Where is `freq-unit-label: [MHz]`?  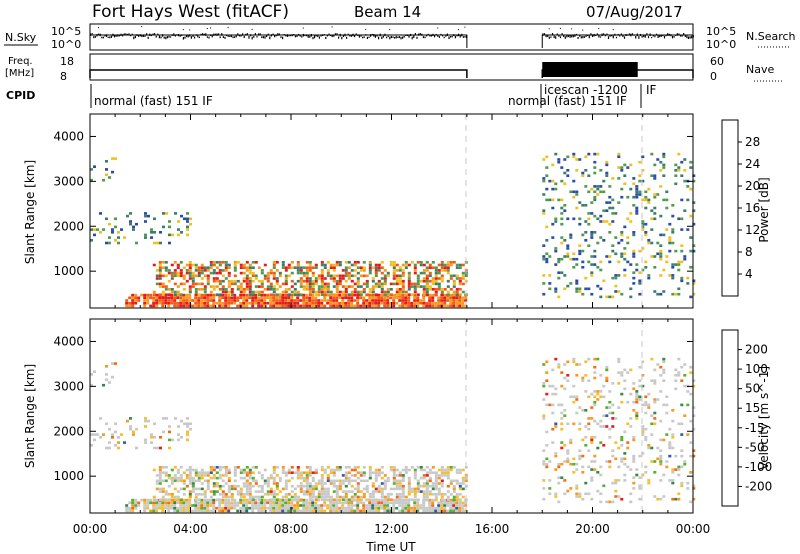
freq-unit-label: [MHz] is located at coordinates (19, 73).